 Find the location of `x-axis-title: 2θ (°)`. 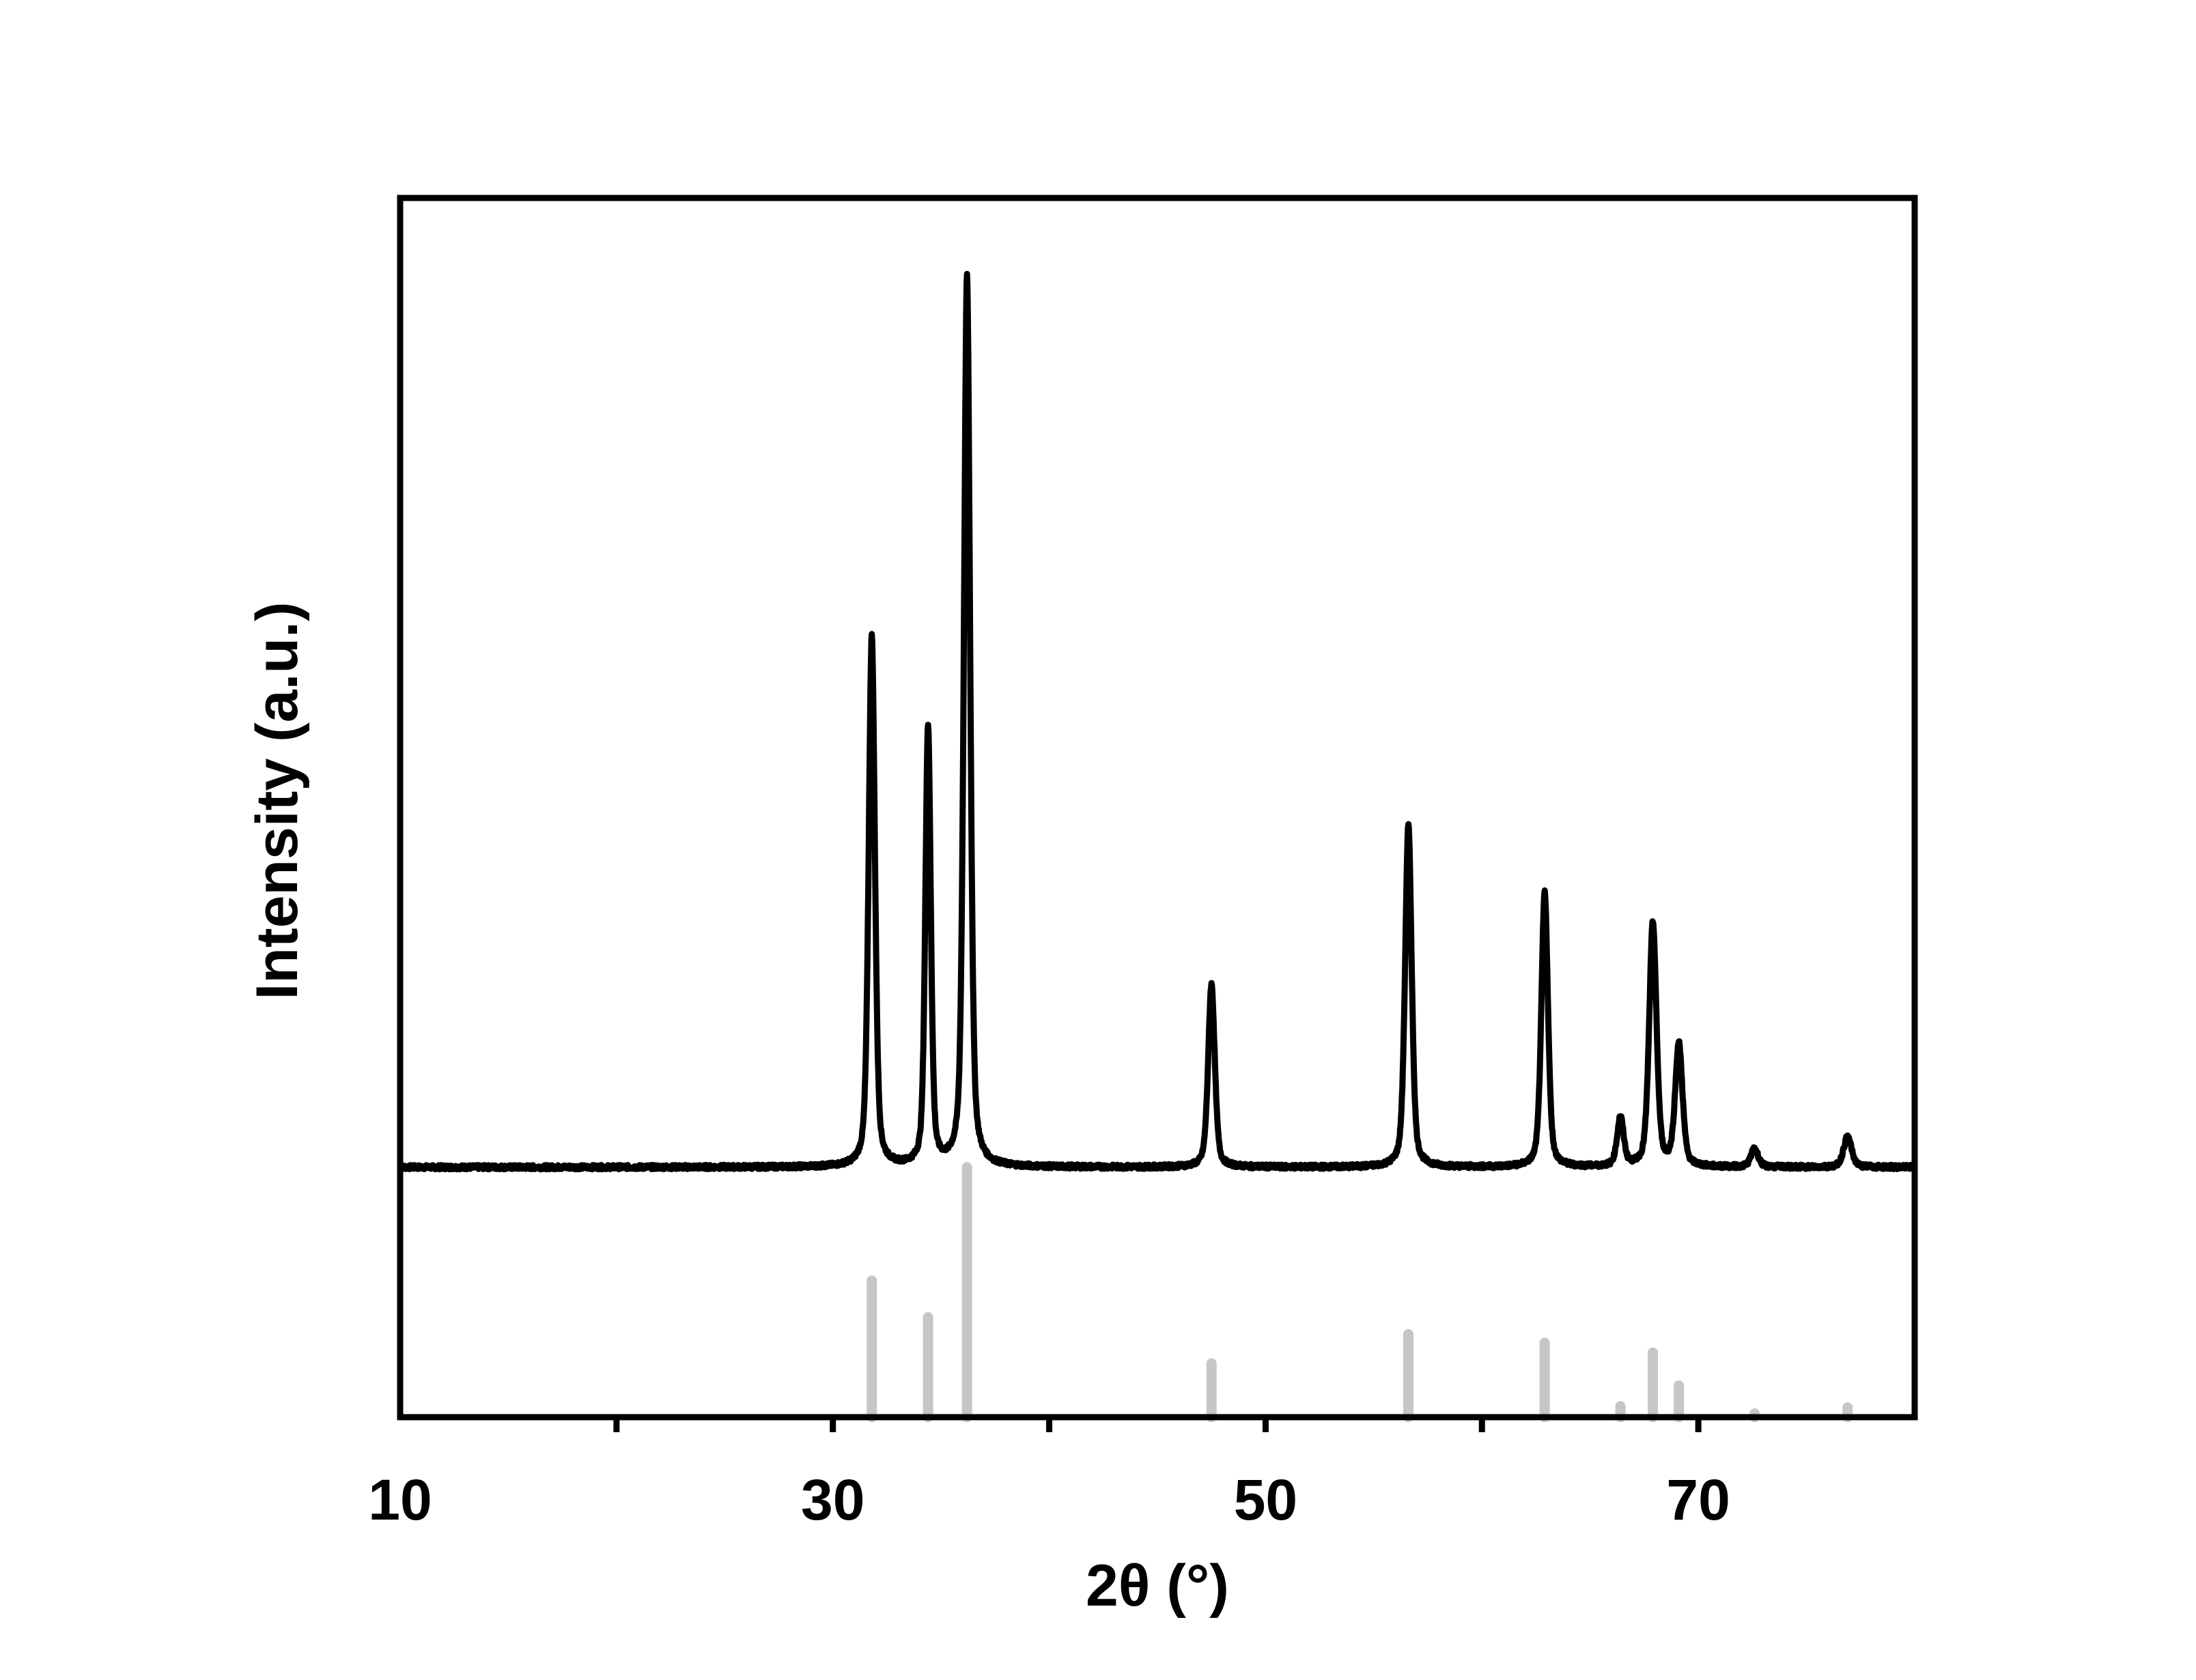

x-axis-title: 2θ (°) is located at coordinates (1157, 1586).